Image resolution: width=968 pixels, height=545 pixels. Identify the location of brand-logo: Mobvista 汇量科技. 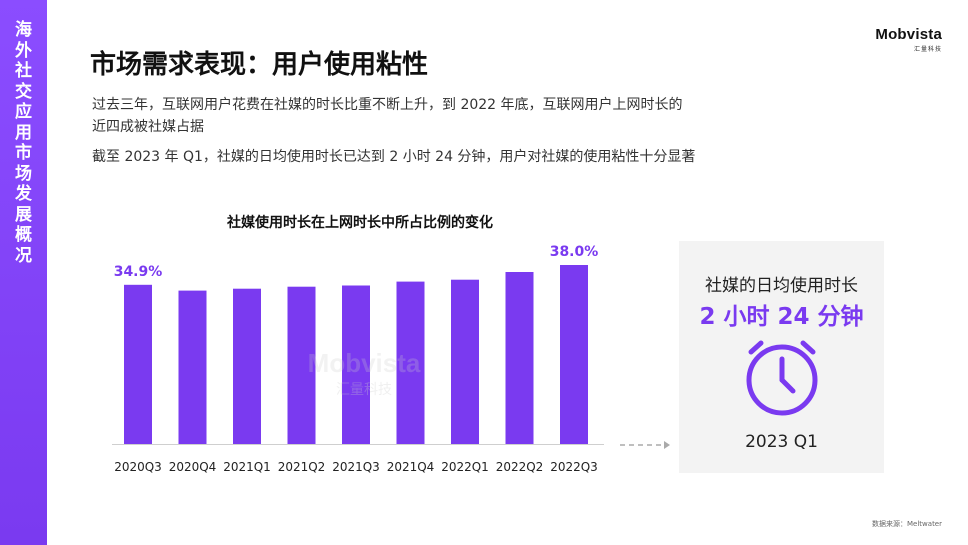
(908, 39).